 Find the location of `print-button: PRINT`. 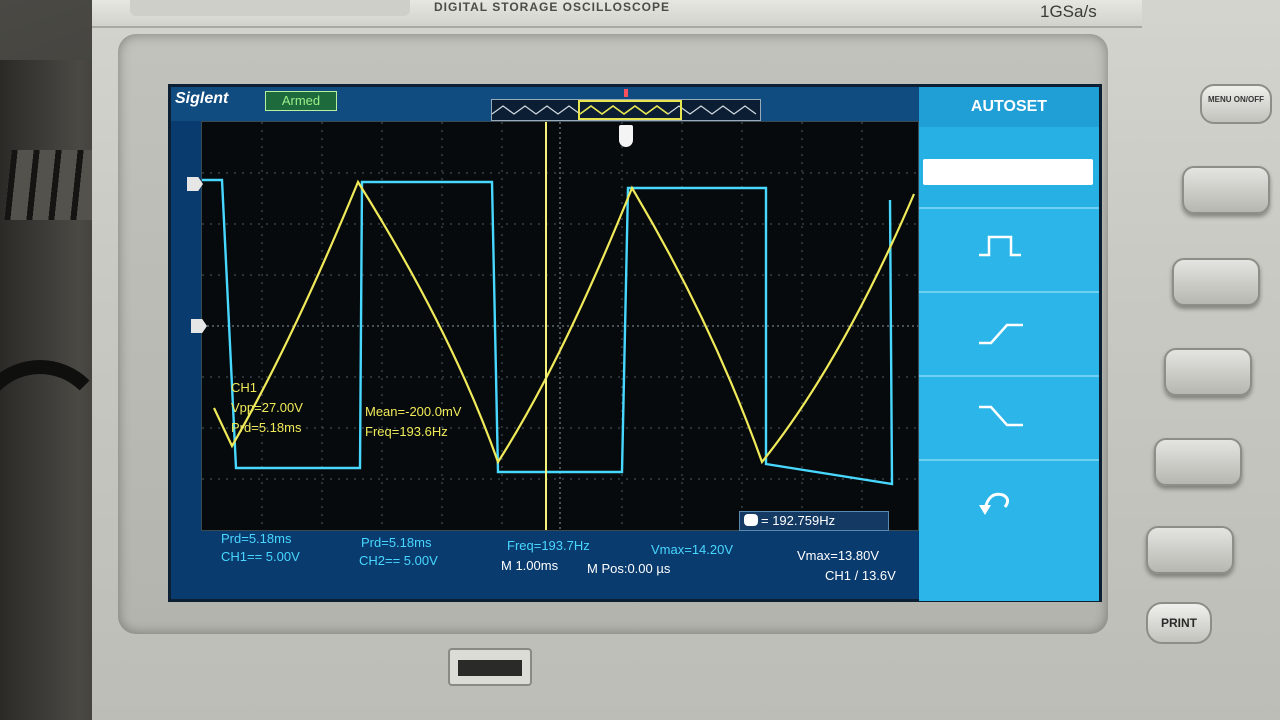

print-button: PRINT is located at coordinates (1179, 623).